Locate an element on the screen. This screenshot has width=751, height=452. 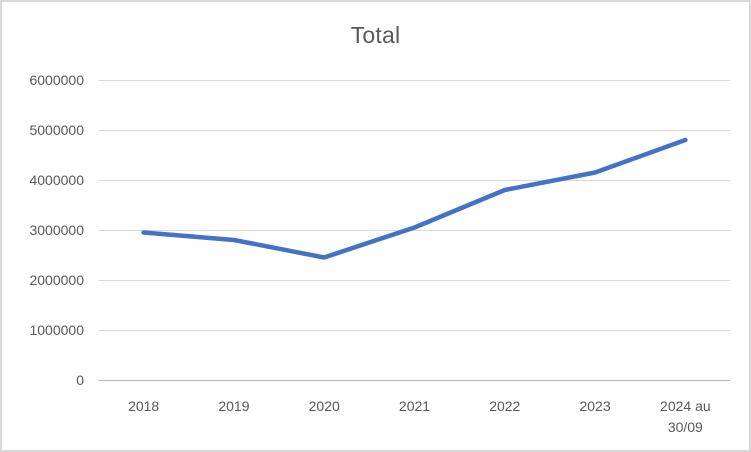
x-tick-label: 2018 is located at coordinates (144, 406).